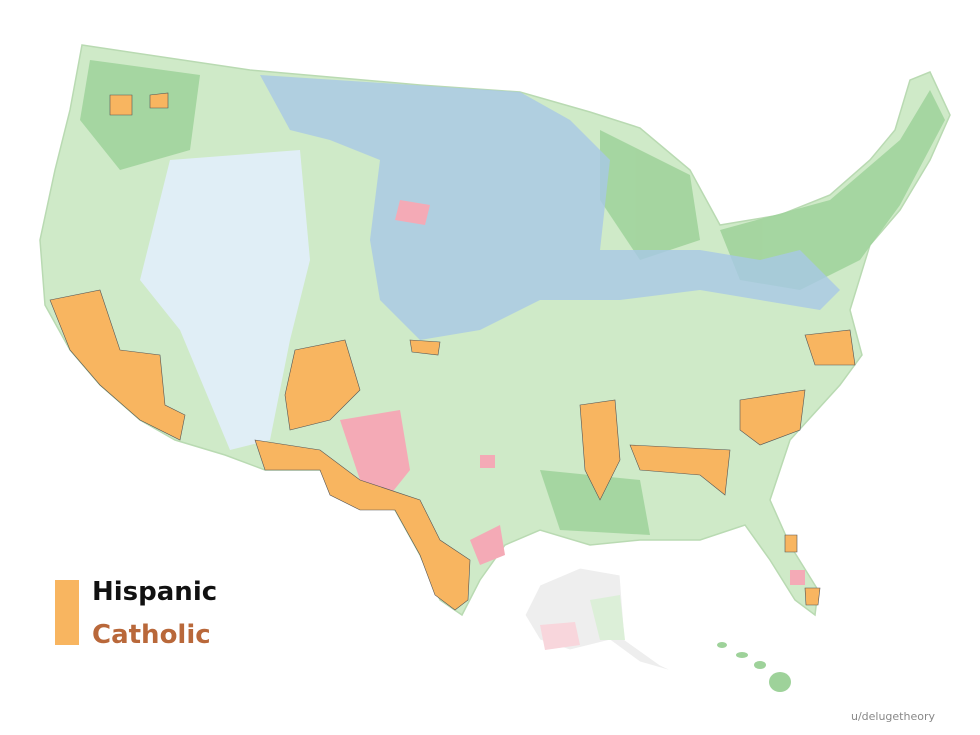 This screenshot has height=735, width=980. Describe the element at coordinates (154, 592) in the screenshot. I see `legend-label: Hispanic` at that location.